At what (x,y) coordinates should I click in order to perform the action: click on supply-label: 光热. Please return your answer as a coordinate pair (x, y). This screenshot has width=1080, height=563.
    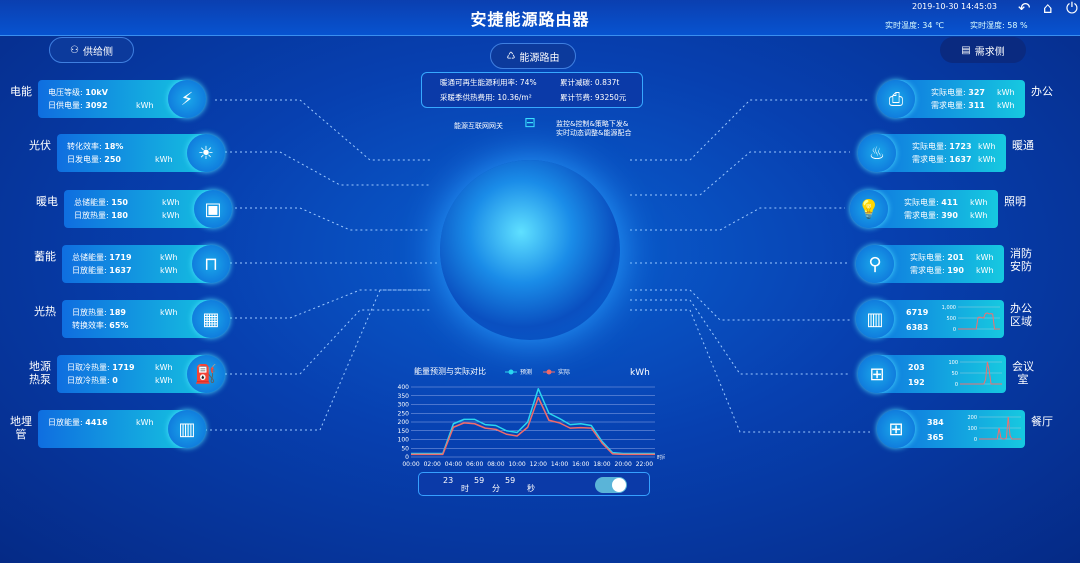
    Looking at the image, I should click on (45, 311).